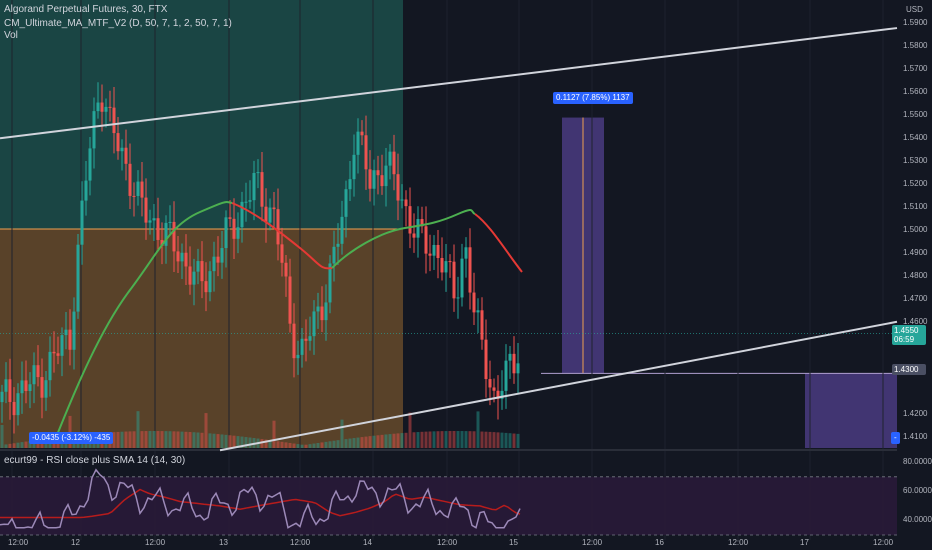 Image resolution: width=932 pixels, height=550 pixels. Describe the element at coordinates (895, 438) in the screenshot. I see `edge-tag: -` at that location.